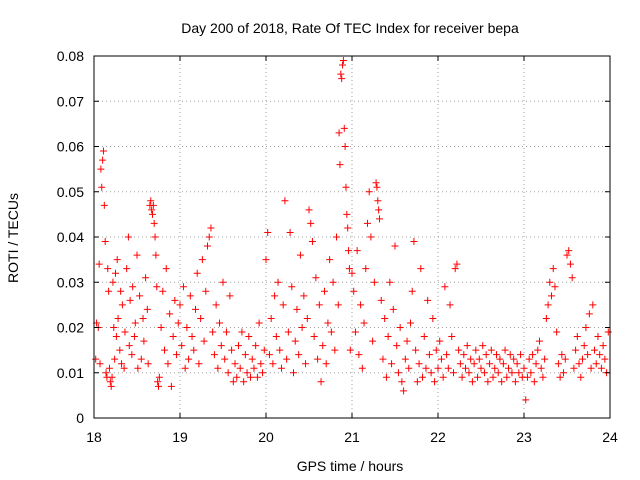 The width and height of the screenshot is (640, 480). I want to click on y-axis-title: ROTI / TECUs, so click(13, 238).